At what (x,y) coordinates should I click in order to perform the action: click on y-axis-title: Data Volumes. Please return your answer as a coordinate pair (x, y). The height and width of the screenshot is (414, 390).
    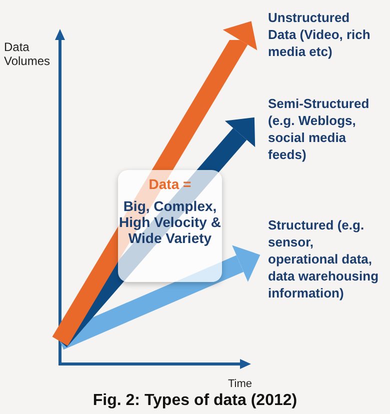
    Looking at the image, I should click on (27, 54).